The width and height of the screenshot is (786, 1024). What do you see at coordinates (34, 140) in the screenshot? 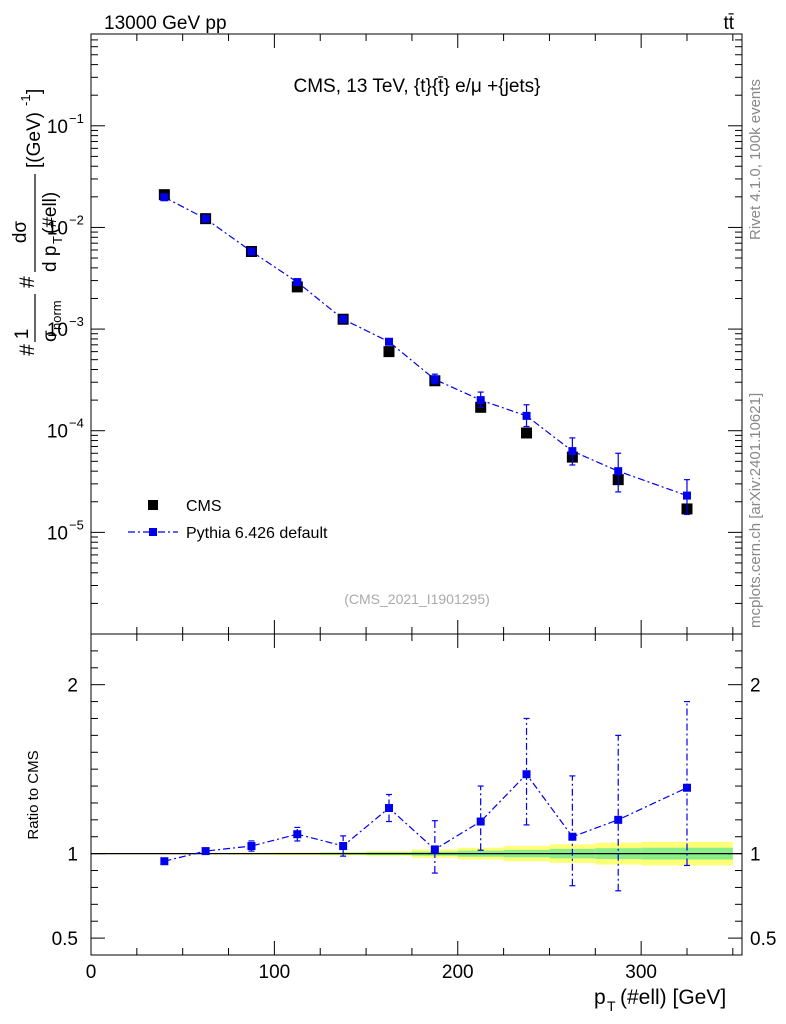
I see `ylabel-unit: [(GeV)` at bounding box center [34, 140].